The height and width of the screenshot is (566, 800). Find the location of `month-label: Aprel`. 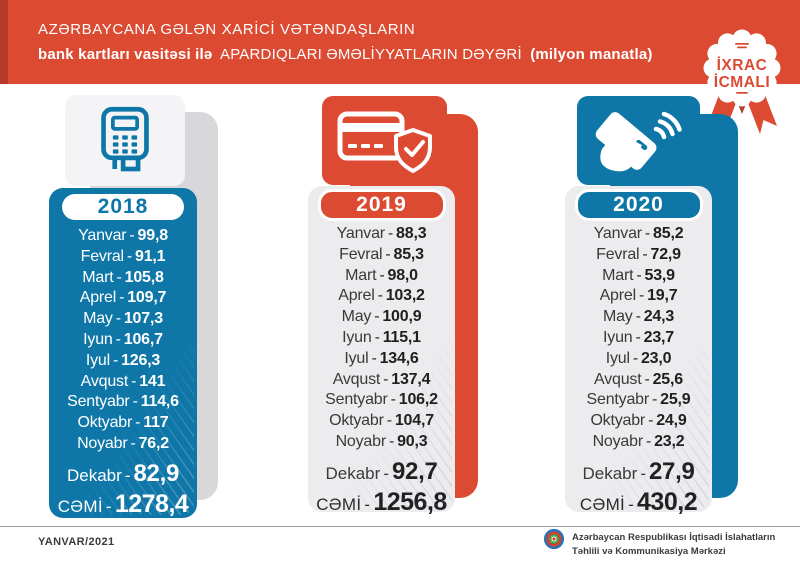

month-label: Aprel is located at coordinates (618, 296).